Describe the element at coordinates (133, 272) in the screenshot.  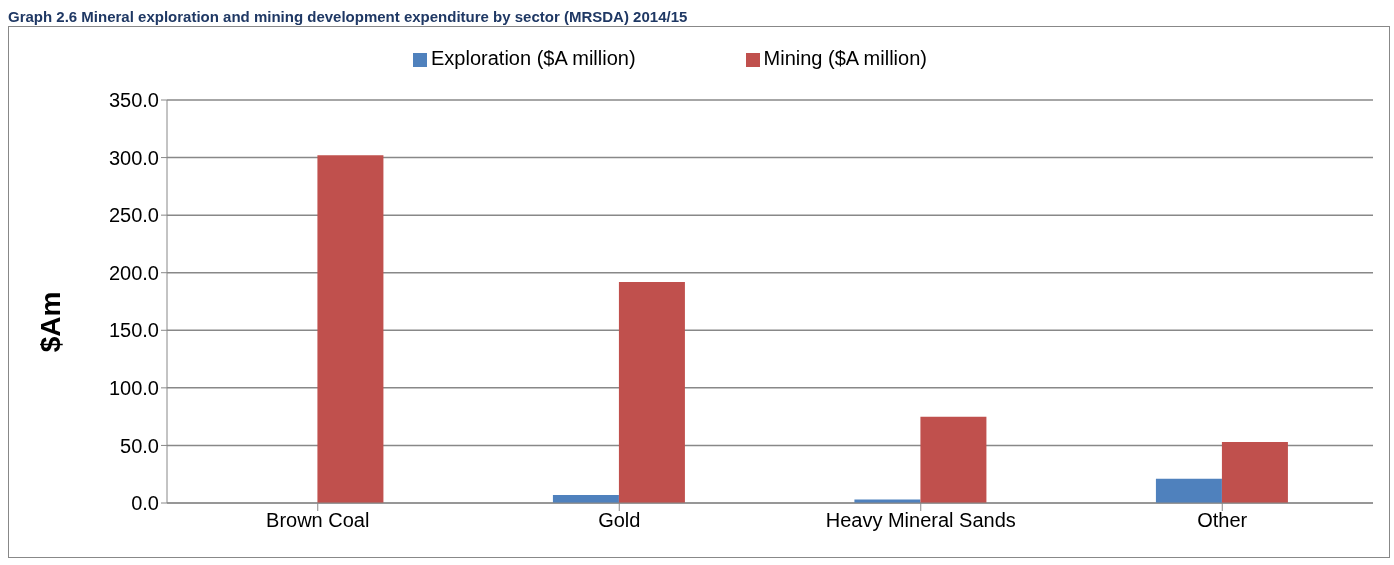
I see `y-tick-label: 200.0` at that location.